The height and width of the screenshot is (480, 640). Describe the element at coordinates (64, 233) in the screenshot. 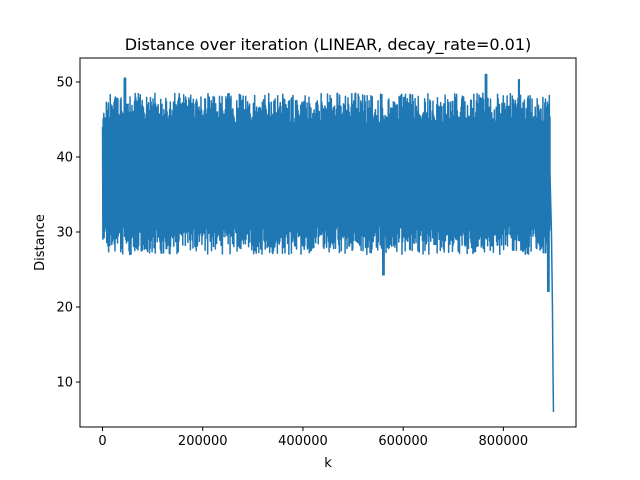

I see `y-tick-label: 30` at that location.